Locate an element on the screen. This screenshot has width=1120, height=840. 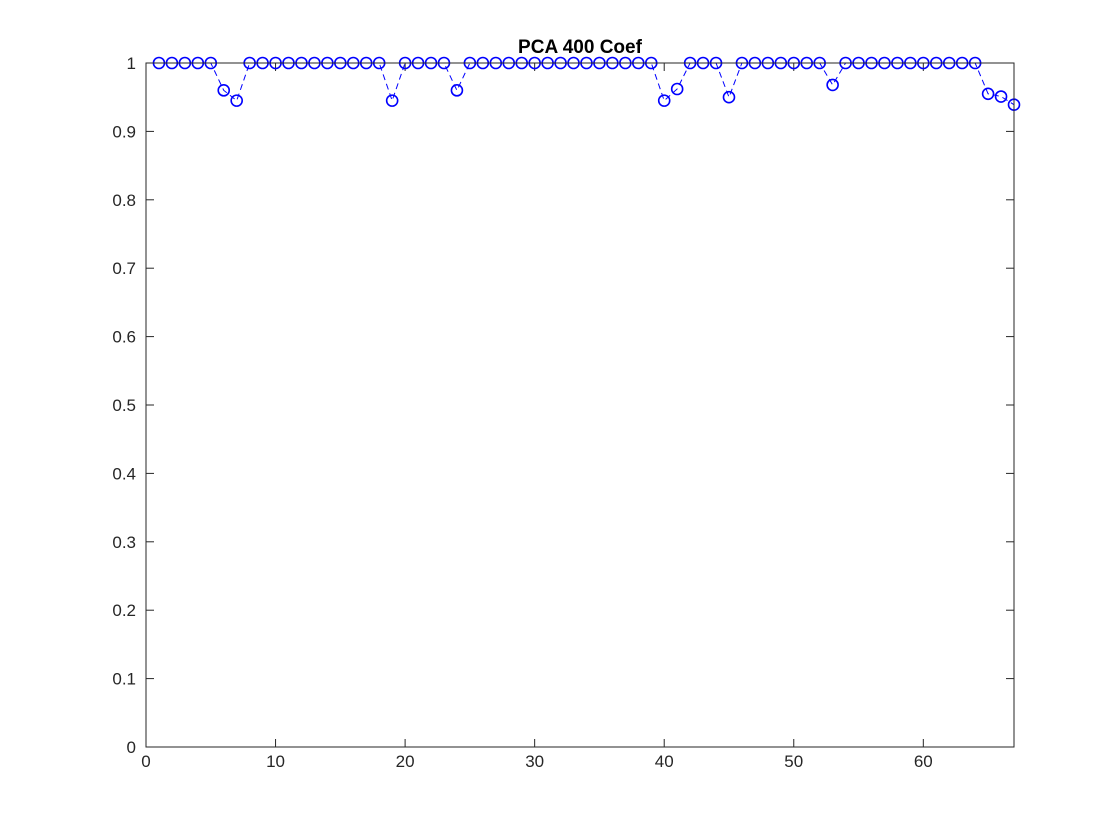
y-tick-label: 0.3 is located at coordinates (124, 542).